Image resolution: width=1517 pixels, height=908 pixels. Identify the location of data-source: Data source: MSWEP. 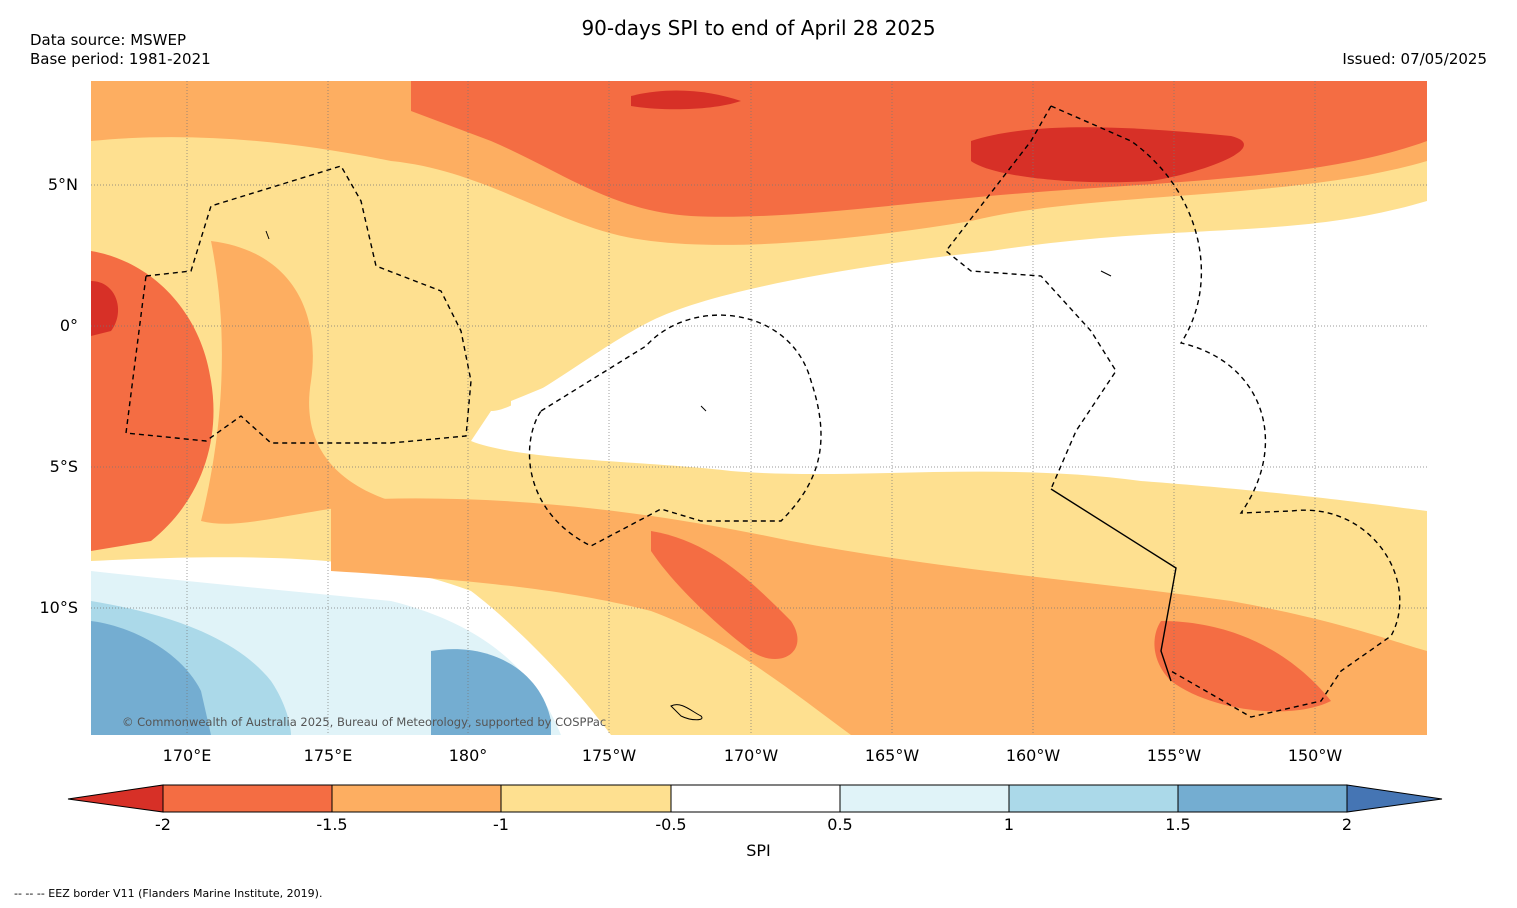
(108, 40).